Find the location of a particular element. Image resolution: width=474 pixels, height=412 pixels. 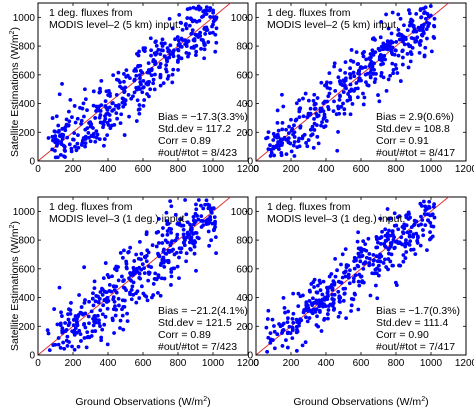

x-tick-label: 400 is located at coordinates (326, 363).